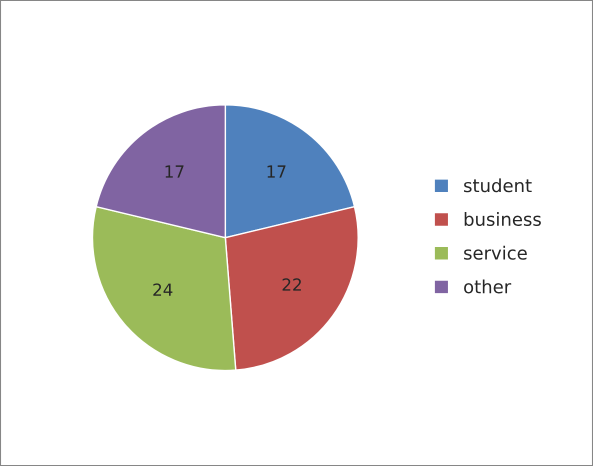 This screenshot has height=466, width=593. I want to click on data-label: 24, so click(162, 289).